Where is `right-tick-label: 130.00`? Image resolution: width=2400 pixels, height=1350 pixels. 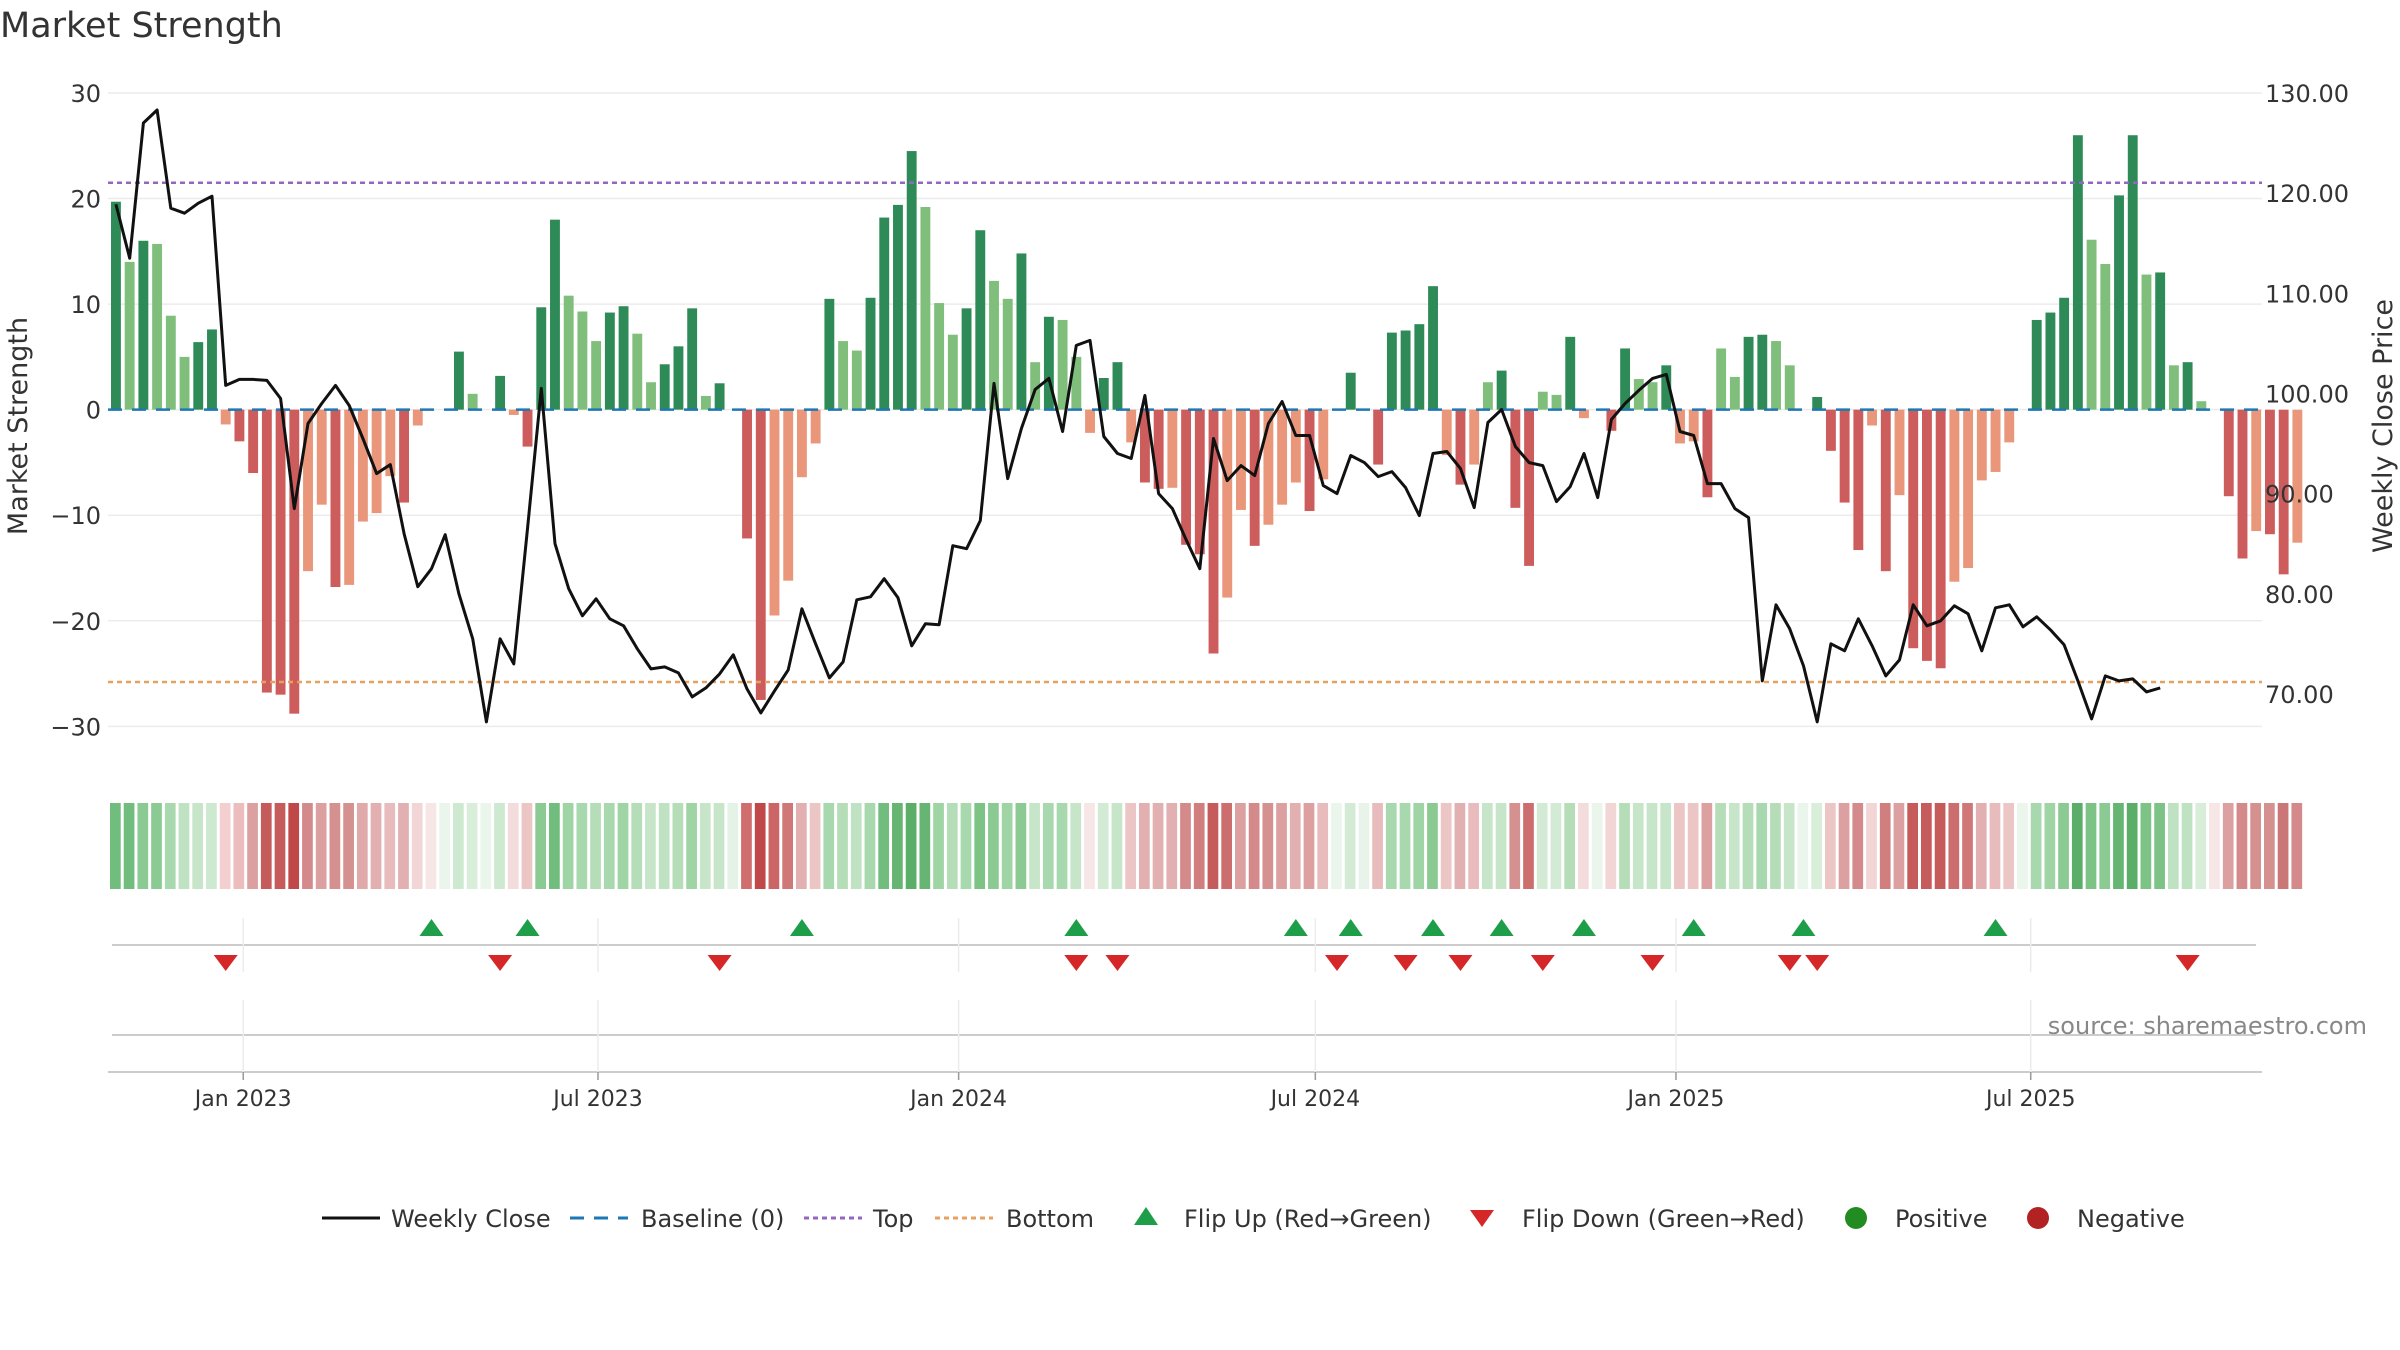
right-tick-label: 130.00 is located at coordinates (2307, 94).